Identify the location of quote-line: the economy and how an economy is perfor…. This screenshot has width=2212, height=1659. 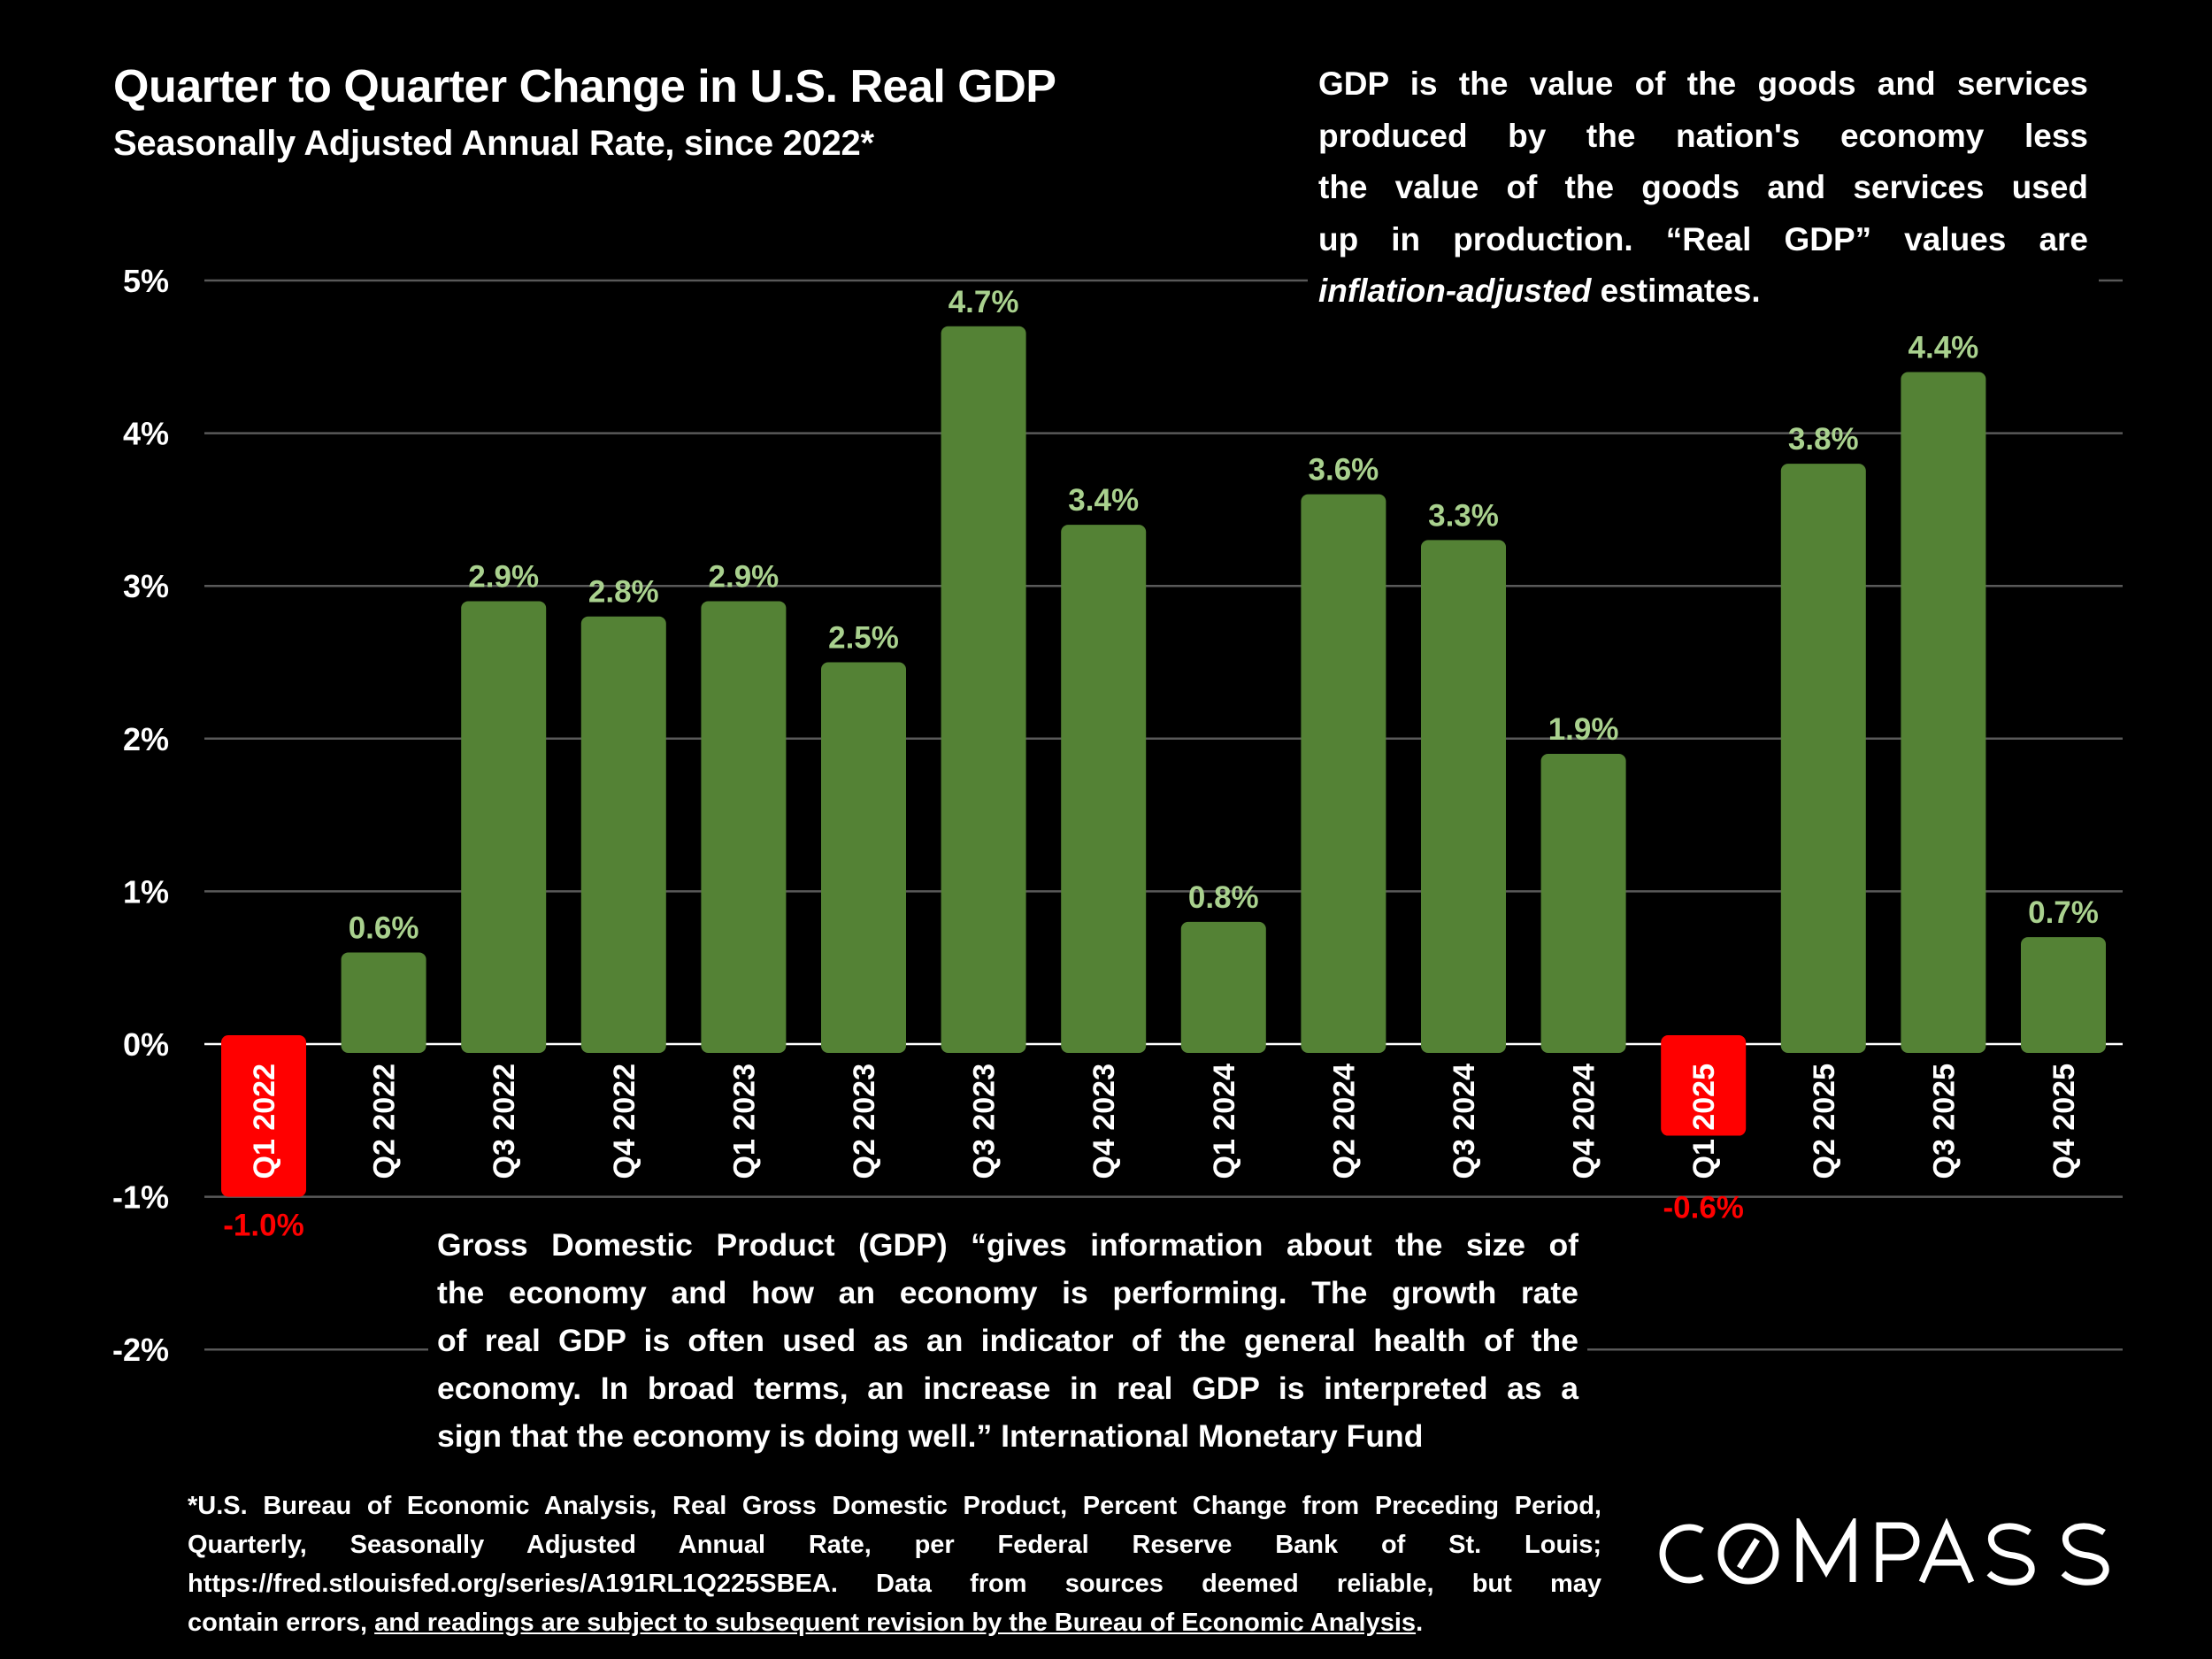
(1008, 1293).